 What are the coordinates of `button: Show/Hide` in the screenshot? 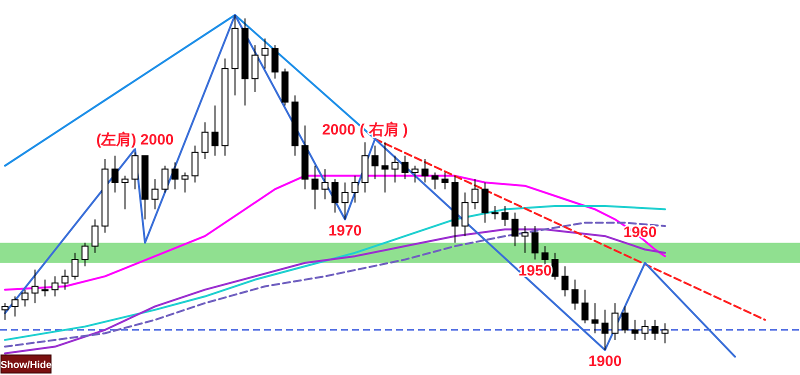 It's located at (26, 364).